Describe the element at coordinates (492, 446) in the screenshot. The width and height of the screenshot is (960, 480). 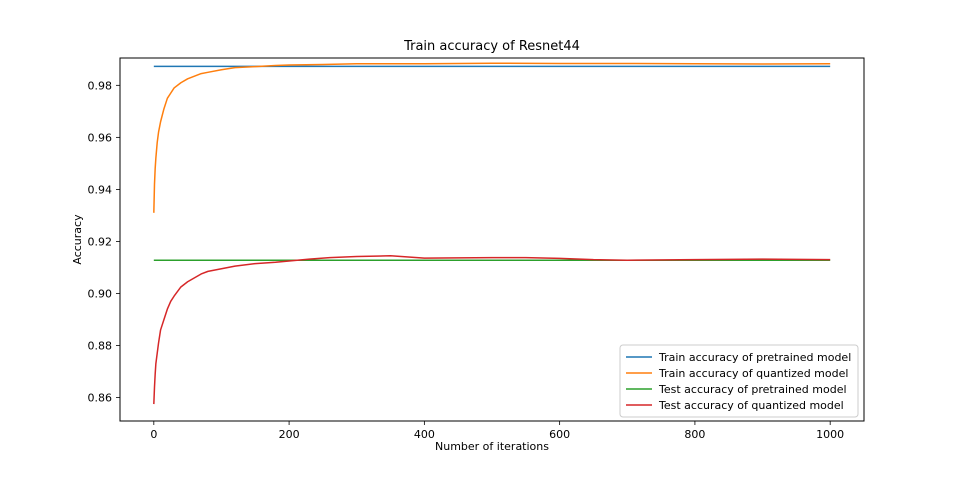
I see `x-axis-label: Number of iterations` at that location.